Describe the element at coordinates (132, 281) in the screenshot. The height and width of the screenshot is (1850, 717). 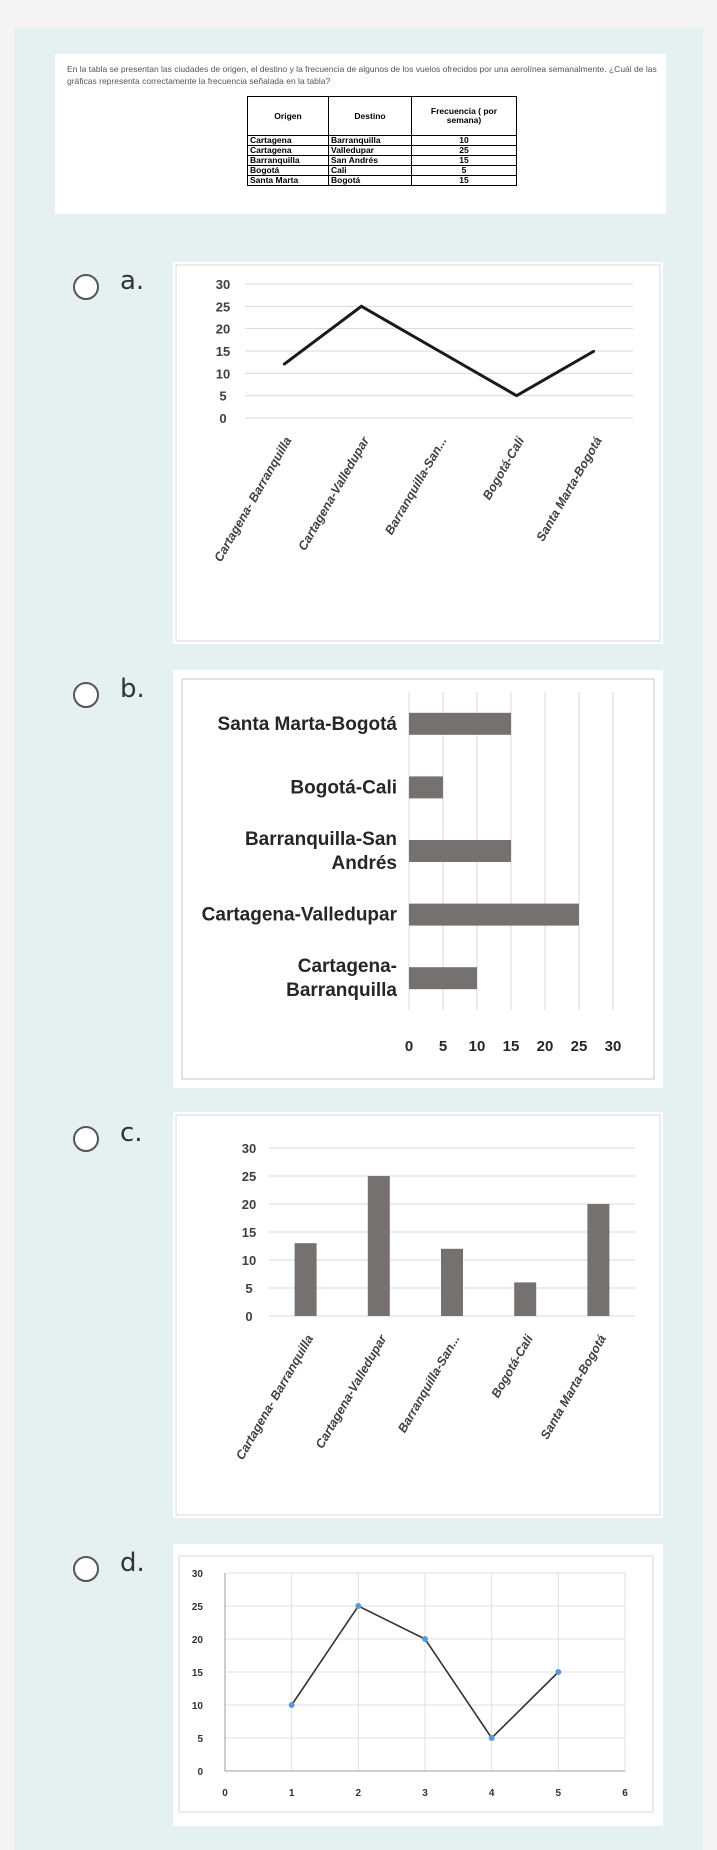
I see `option-a-label: a.` at that location.